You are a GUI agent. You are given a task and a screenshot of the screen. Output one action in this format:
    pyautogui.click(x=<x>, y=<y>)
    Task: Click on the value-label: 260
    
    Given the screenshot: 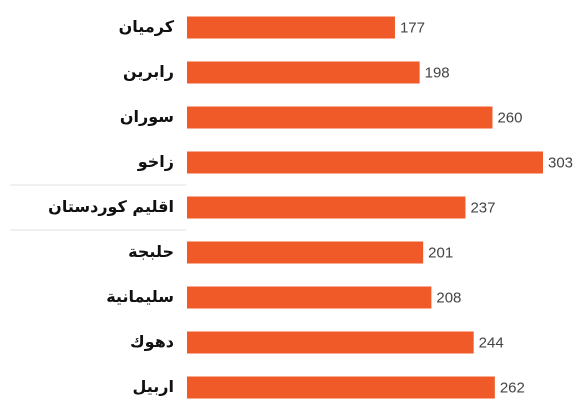 What is the action you would take?
    pyautogui.click(x=509, y=117)
    